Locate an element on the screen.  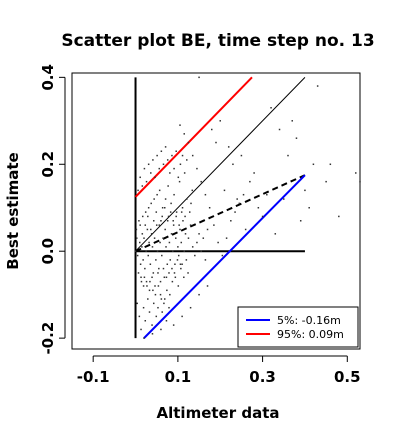
p95-line is located at coordinates (193, 137).